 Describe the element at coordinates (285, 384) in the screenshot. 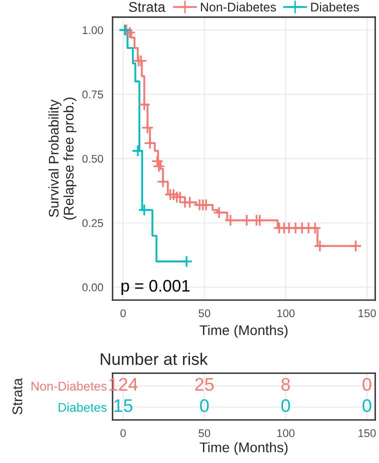

I see `data-label: 8` at that location.